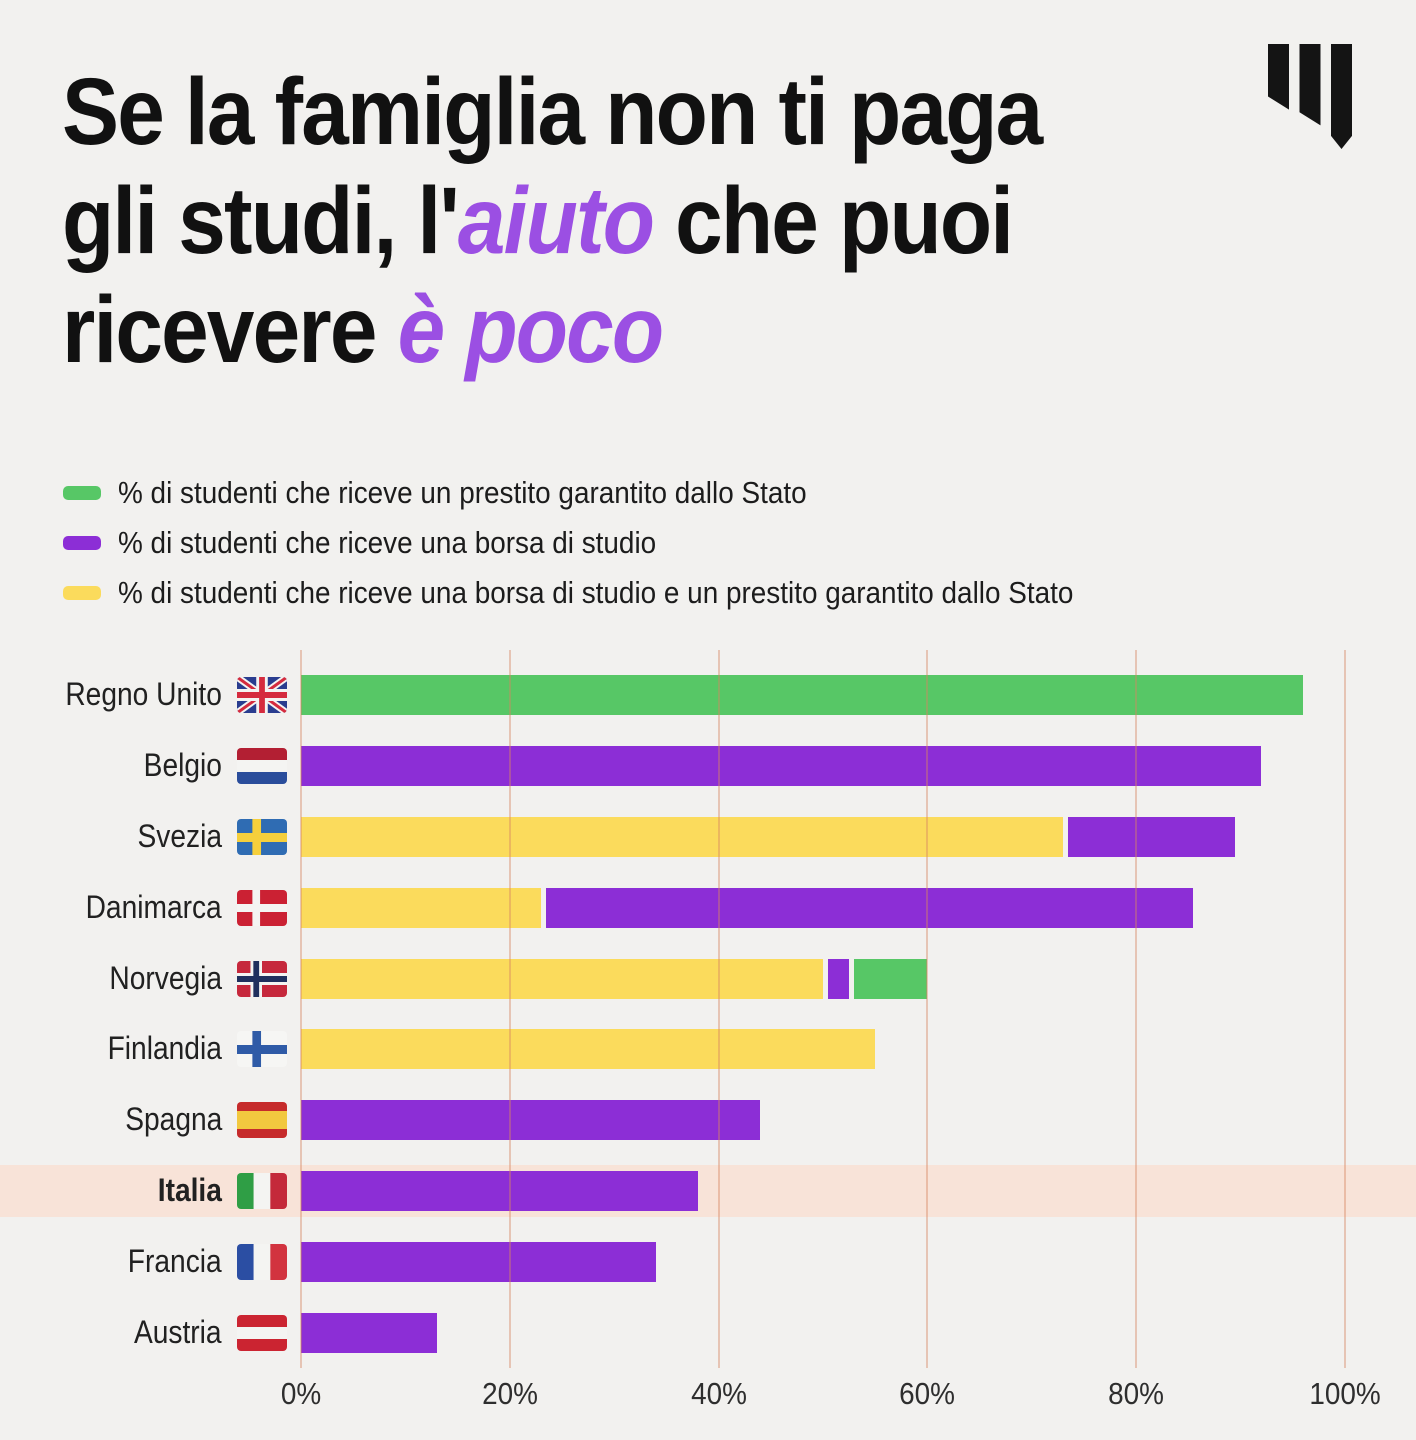 This screenshot has width=1416, height=1440. I want to click on category-label-text: Spagna, so click(173, 1119).